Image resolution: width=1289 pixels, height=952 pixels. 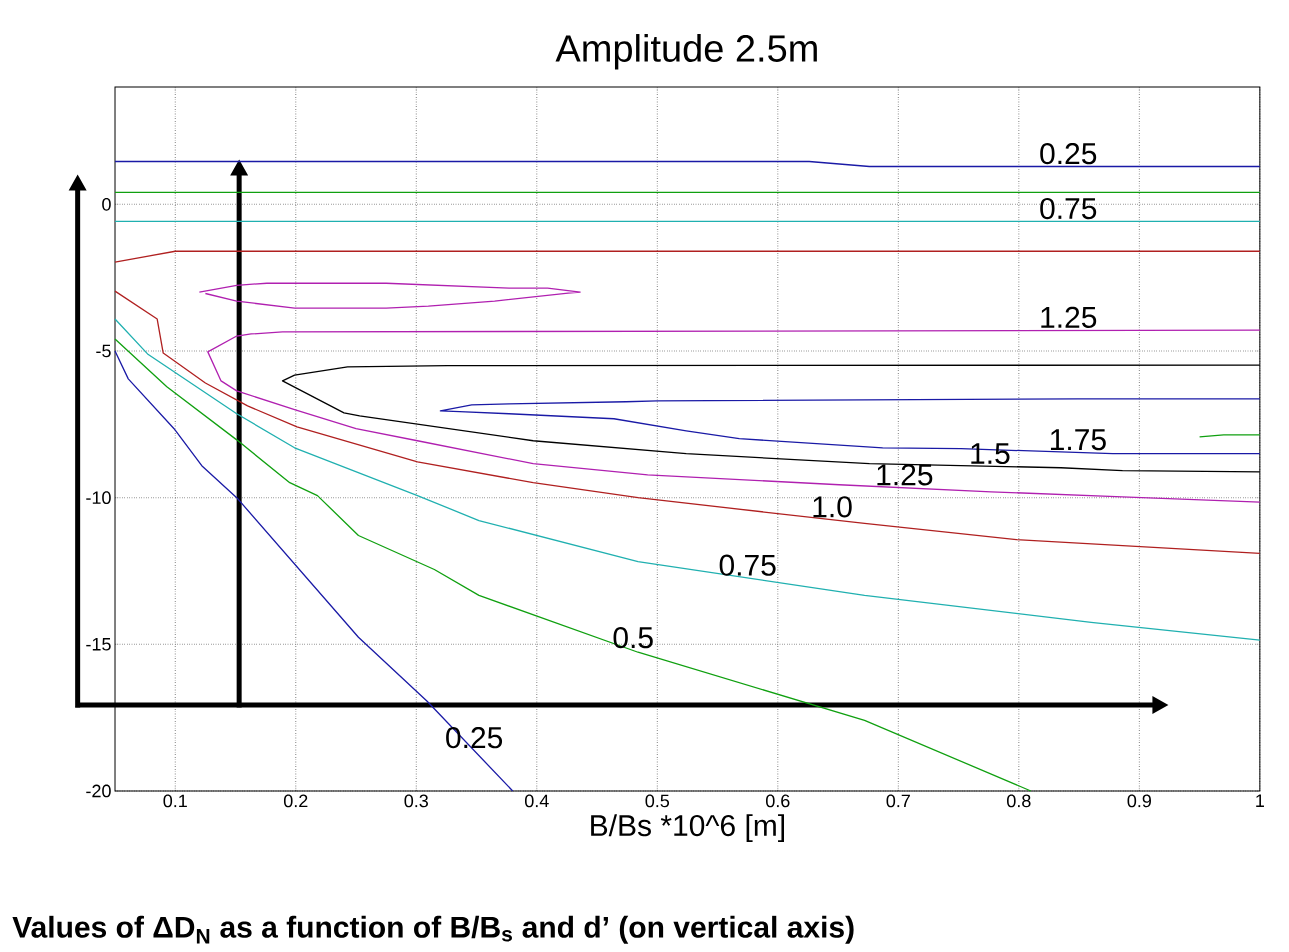 What do you see at coordinates (687, 828) in the screenshot?
I see `x-axis-title: B/Bs *10^6 [m]` at bounding box center [687, 828].